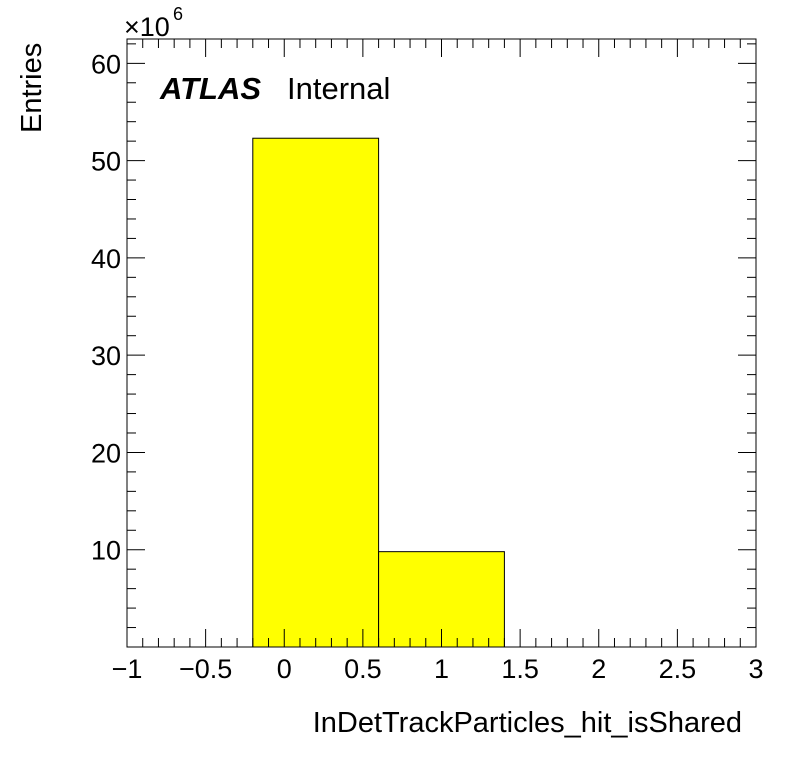  I want to click on x-tick-label: 0, so click(284, 669).